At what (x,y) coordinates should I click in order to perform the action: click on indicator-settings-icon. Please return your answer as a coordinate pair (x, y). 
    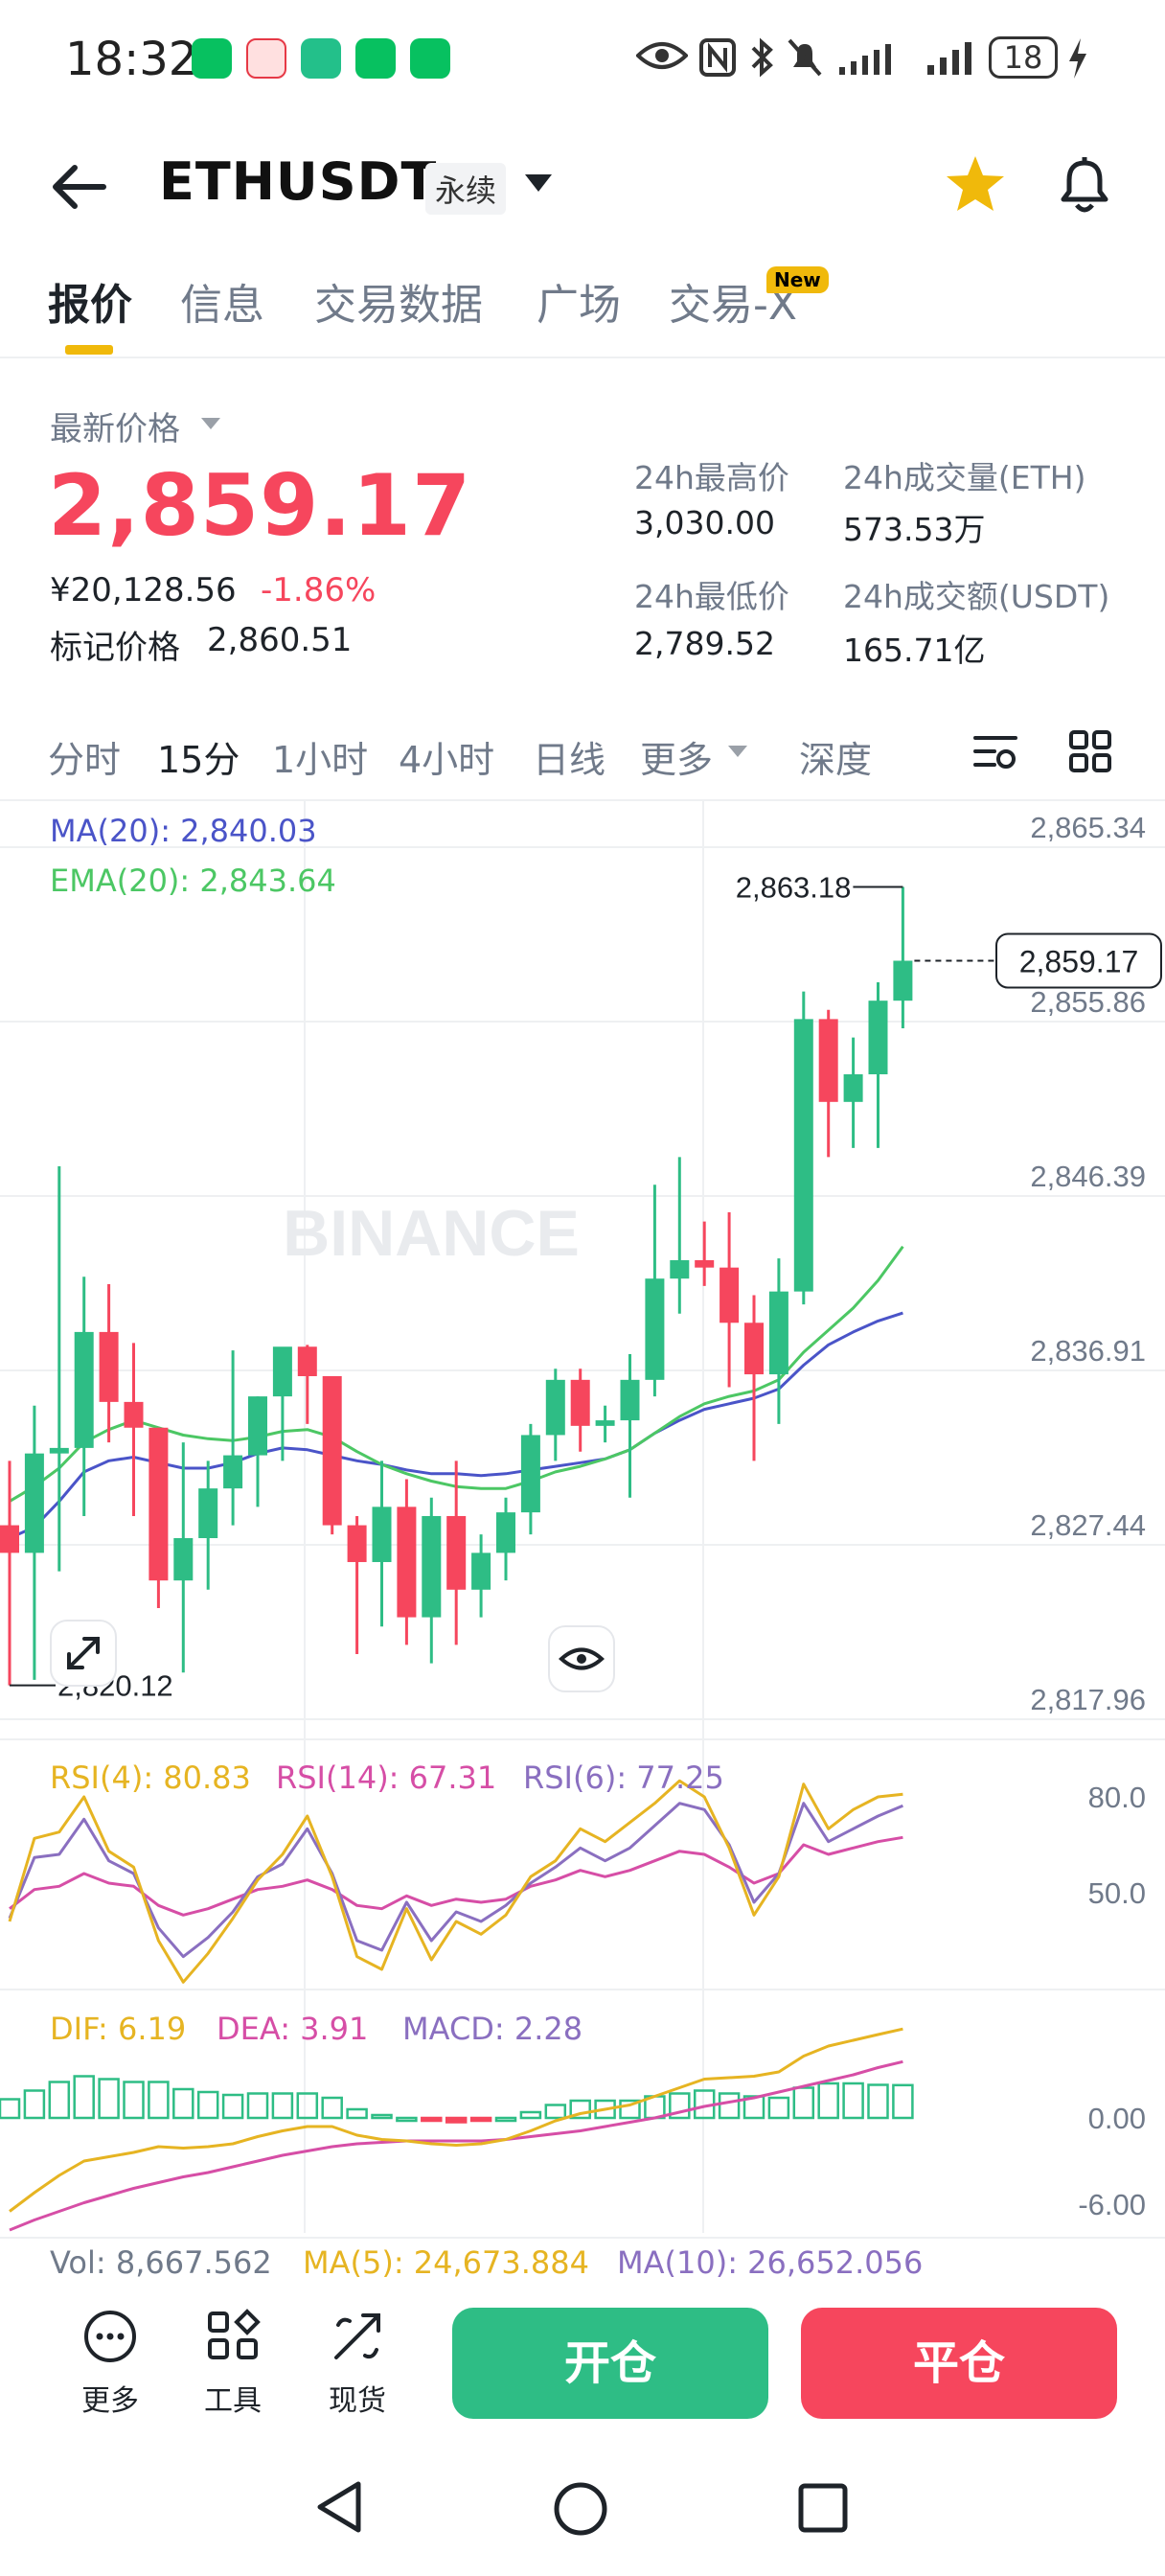
    Looking at the image, I should click on (995, 752).